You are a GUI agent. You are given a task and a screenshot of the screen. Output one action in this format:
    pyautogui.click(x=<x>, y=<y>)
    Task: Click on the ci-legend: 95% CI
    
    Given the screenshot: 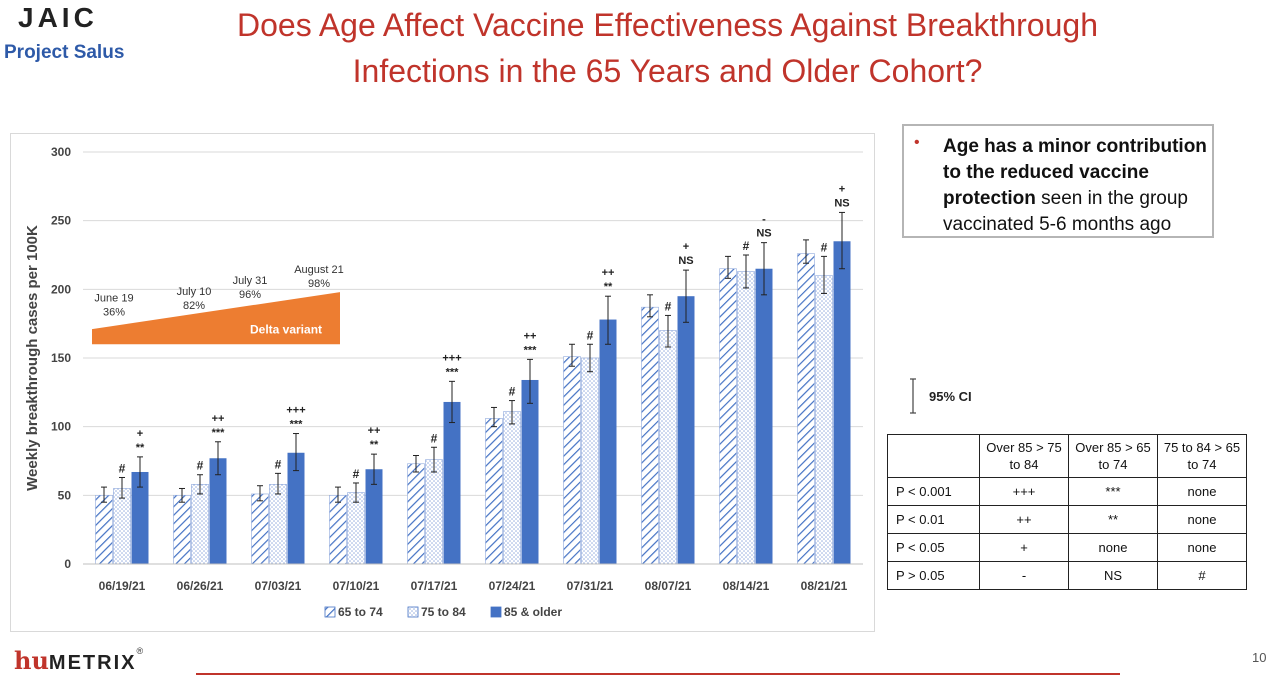 What is the action you would take?
    pyautogui.click(x=946, y=397)
    